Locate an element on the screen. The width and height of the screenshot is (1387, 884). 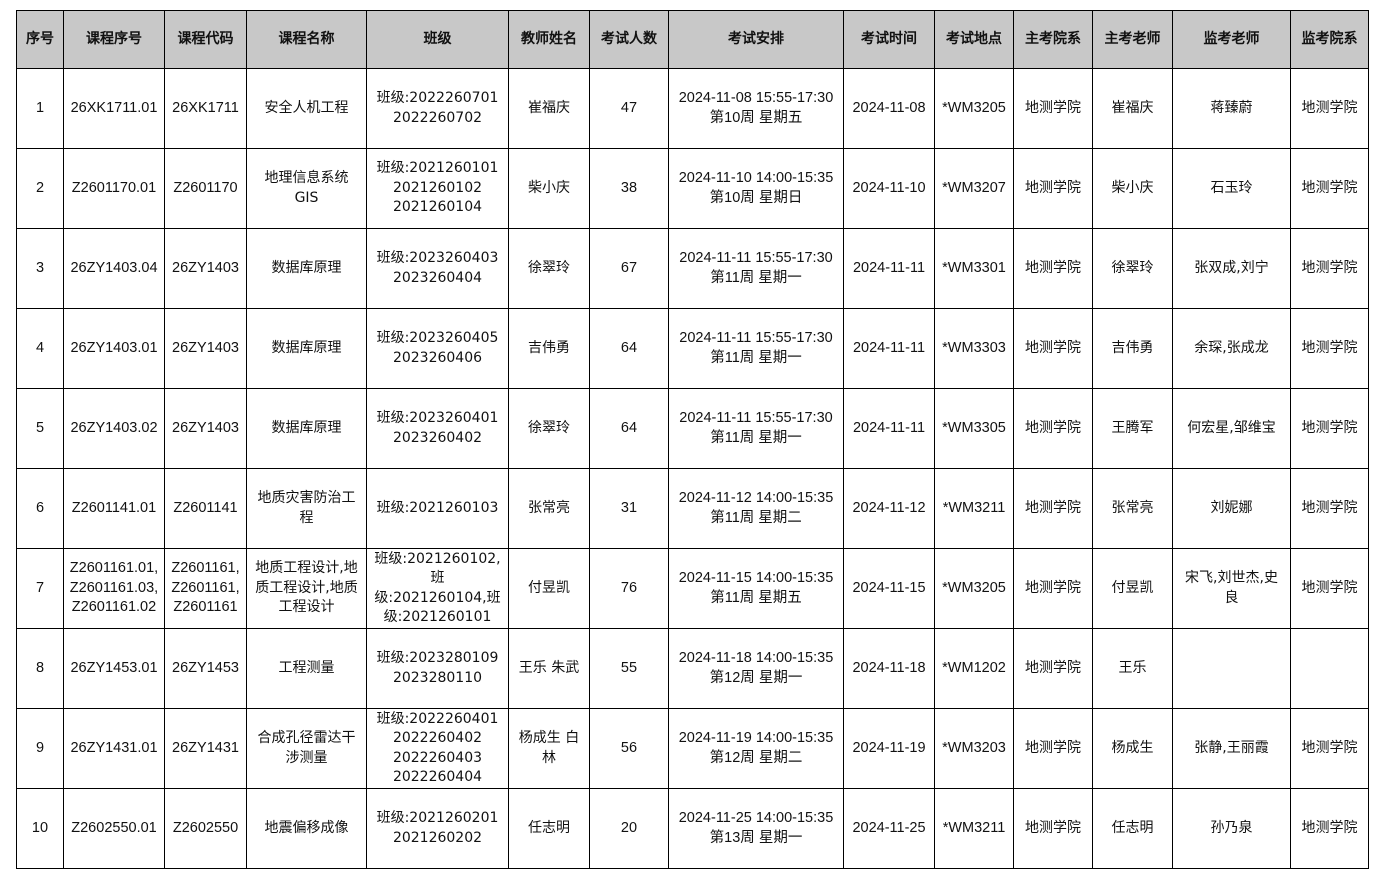
header-proctor: 监考老师 is located at coordinates (1231, 39).